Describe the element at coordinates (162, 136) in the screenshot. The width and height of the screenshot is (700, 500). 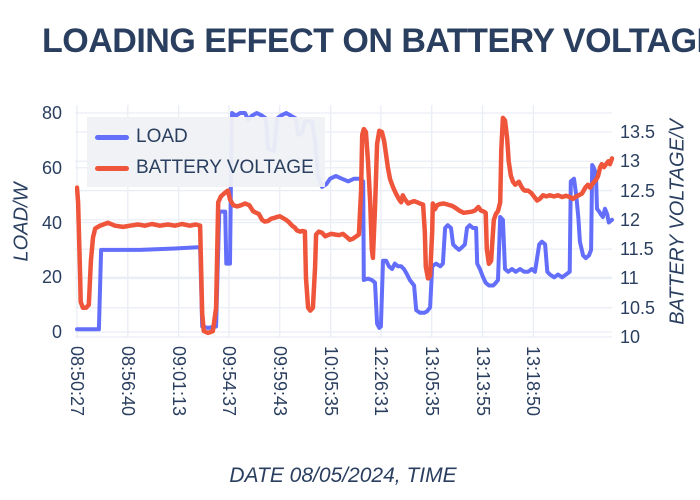
I see `legend-label-load: LOAD` at that location.